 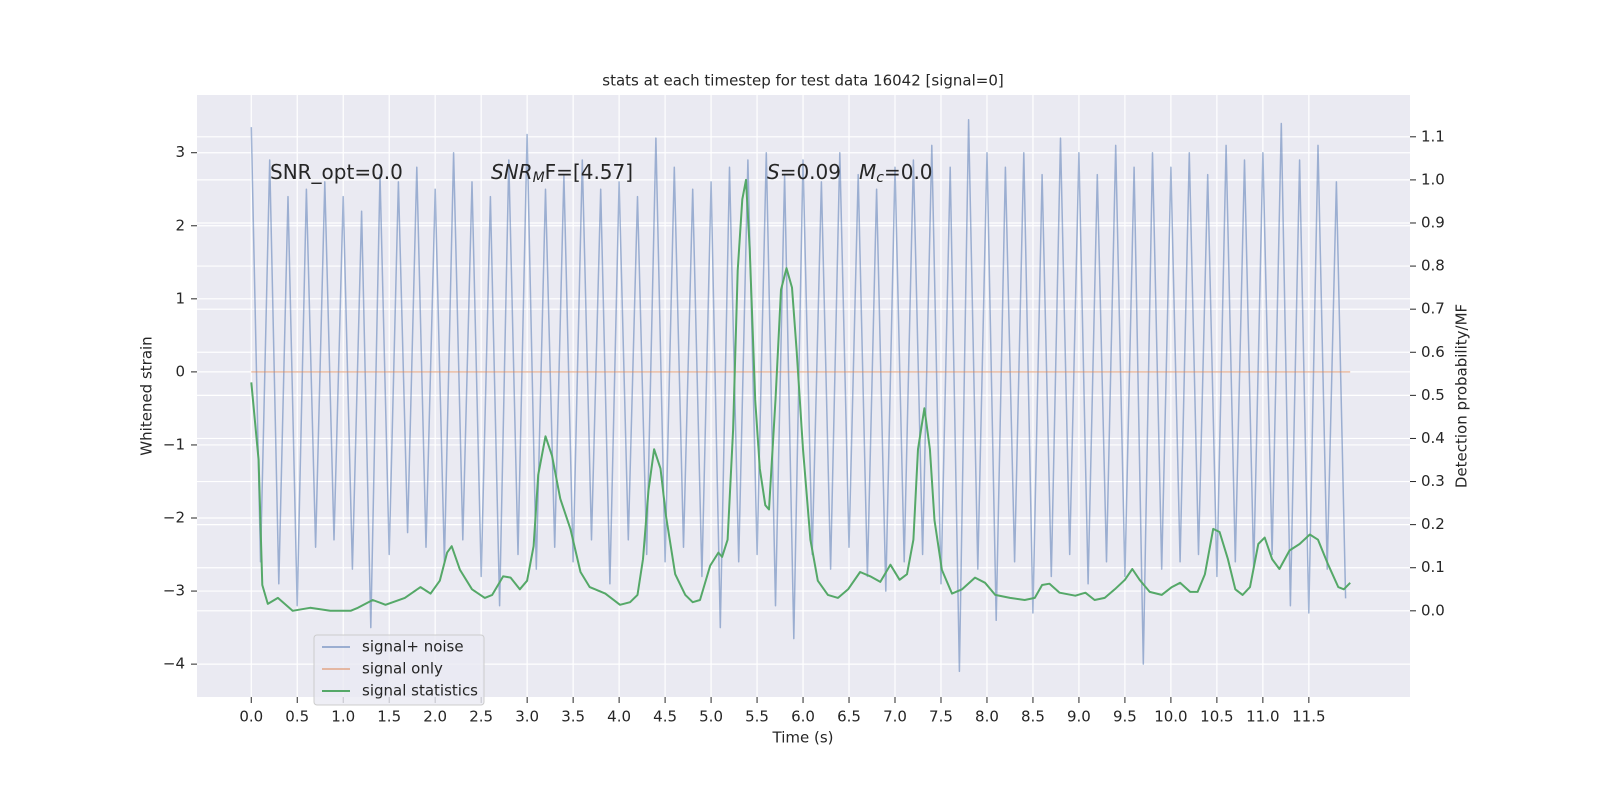 What do you see at coordinates (1433, 481) in the screenshot?
I see `y2-tick-label: 0.3` at bounding box center [1433, 481].